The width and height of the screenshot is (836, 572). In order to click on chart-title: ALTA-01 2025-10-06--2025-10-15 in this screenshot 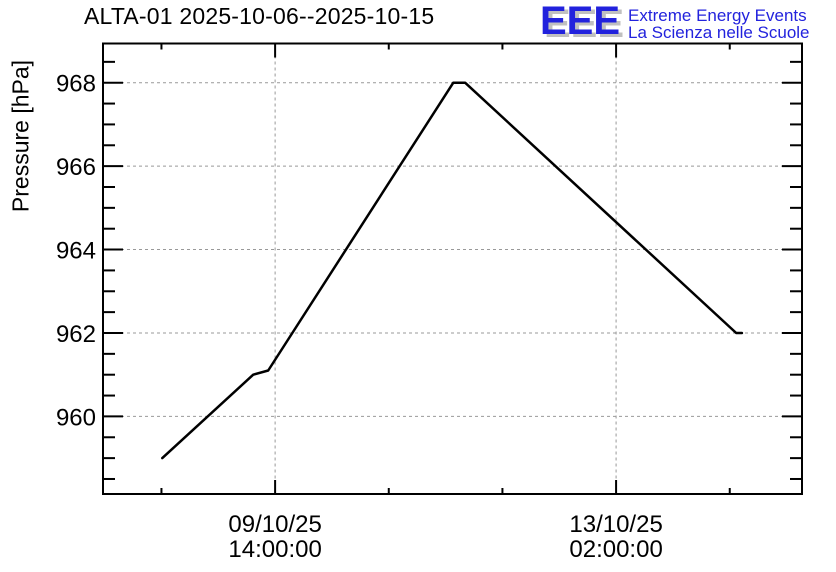, I will do `click(259, 16)`.